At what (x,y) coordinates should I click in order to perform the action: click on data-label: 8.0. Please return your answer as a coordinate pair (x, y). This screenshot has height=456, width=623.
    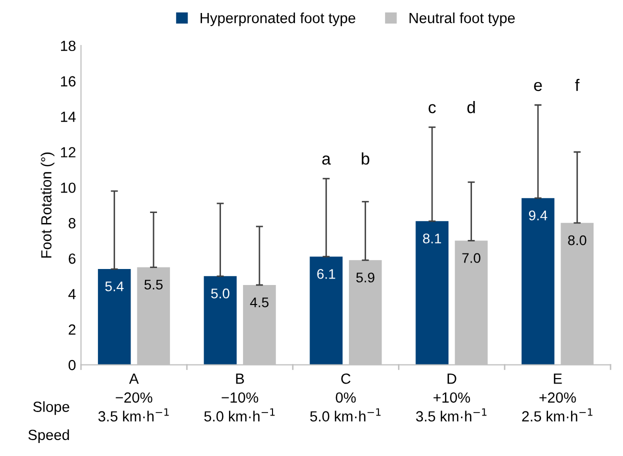
    Looking at the image, I should click on (577, 240).